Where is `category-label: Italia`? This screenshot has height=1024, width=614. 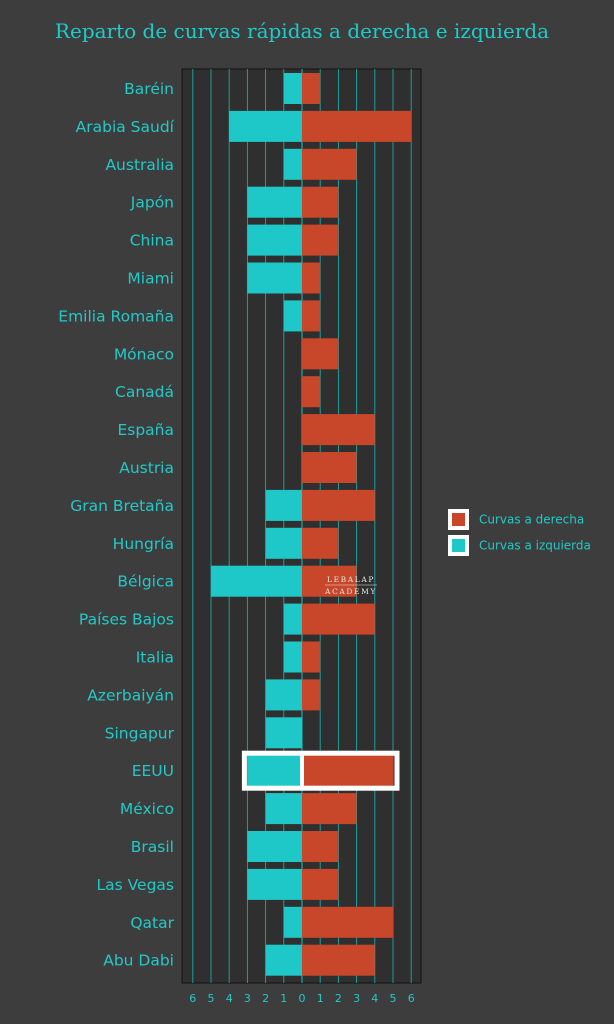
category-label: Italia is located at coordinates (155, 658).